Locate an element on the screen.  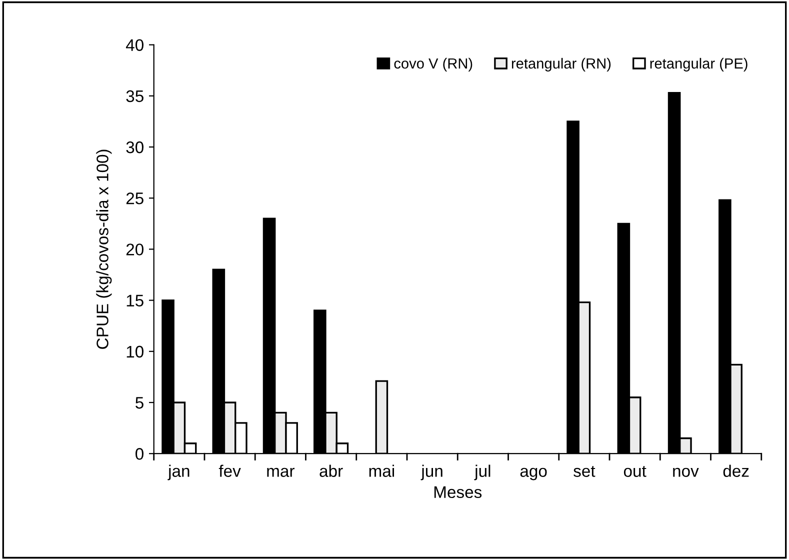
x-tick-label: ago is located at coordinates (533, 474).